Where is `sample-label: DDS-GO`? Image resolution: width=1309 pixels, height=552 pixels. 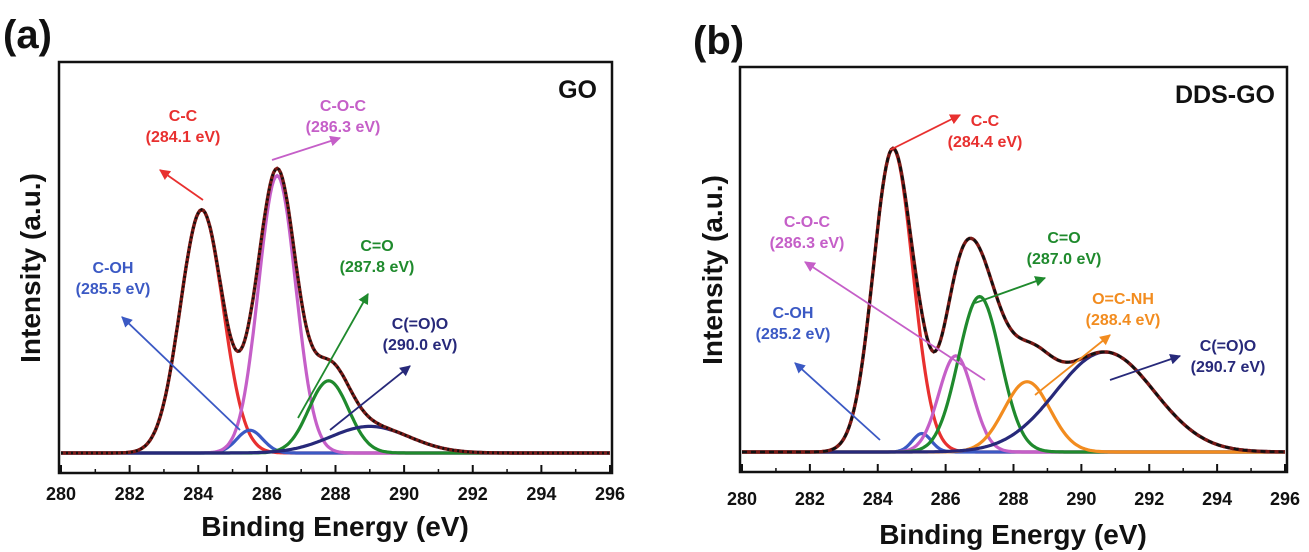 sample-label: DDS-GO is located at coordinates (1225, 95).